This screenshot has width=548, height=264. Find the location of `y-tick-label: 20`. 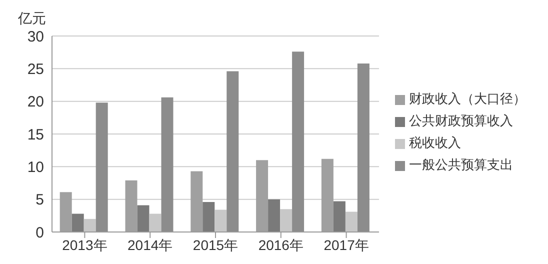

y-tick-label: 20 is located at coordinates (35, 102).